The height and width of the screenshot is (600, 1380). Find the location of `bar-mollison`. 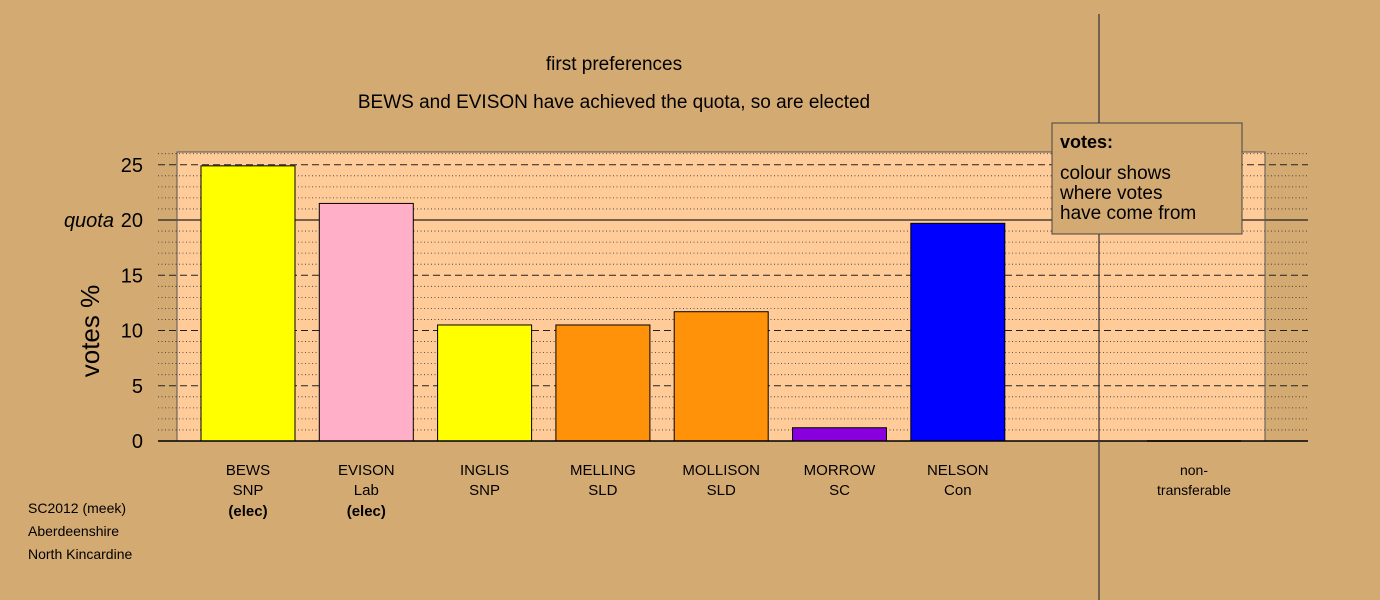

bar-mollison is located at coordinates (721, 376).